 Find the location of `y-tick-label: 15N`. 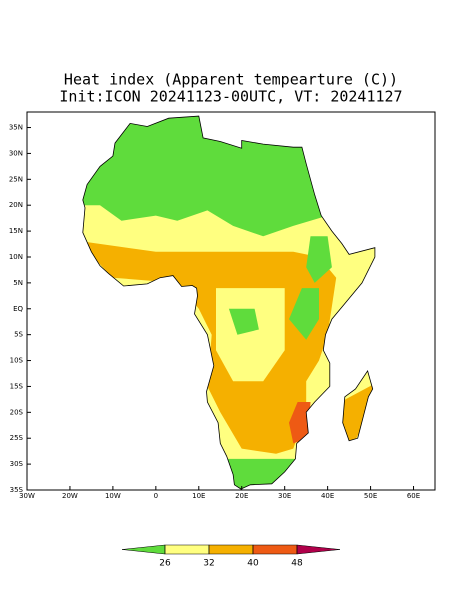

y-tick-label: 15N is located at coordinates (16, 231).